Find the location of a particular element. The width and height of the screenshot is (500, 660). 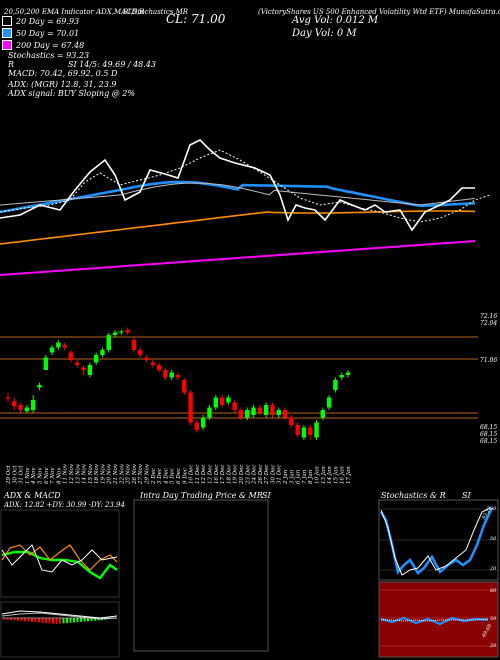

date-tick-label: 23 Dec is located at coordinates (248, 475).